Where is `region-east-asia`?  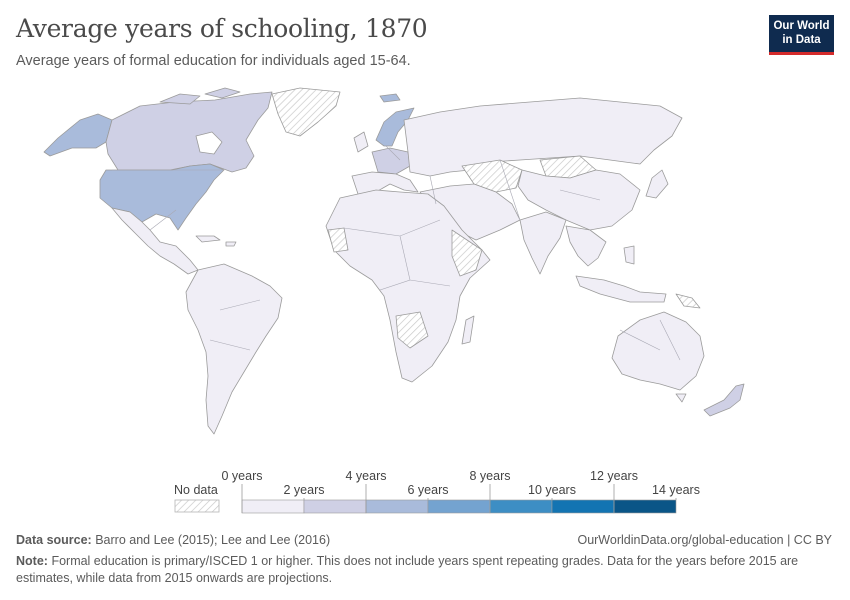
region-east-asia is located at coordinates (579, 200).